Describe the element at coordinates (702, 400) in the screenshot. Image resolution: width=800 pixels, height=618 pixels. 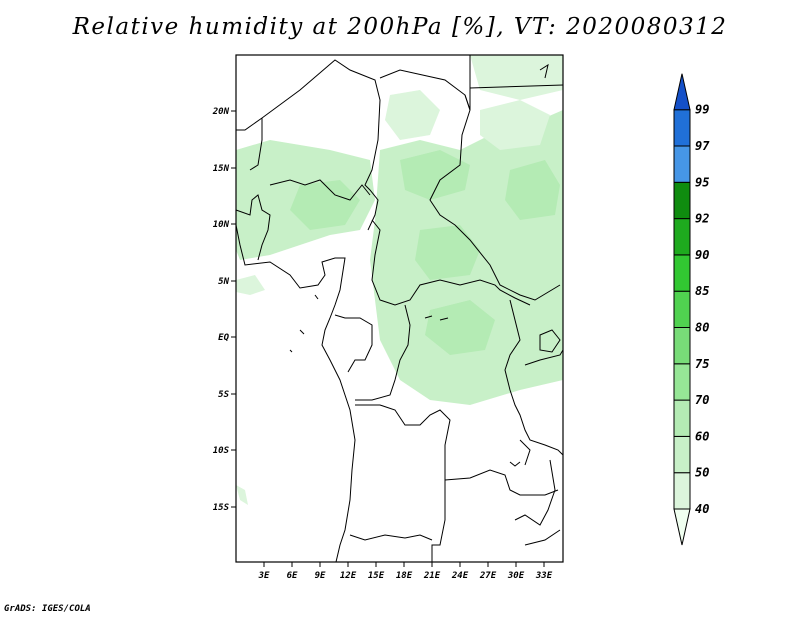
I see `colorbar-label: 70` at that location.